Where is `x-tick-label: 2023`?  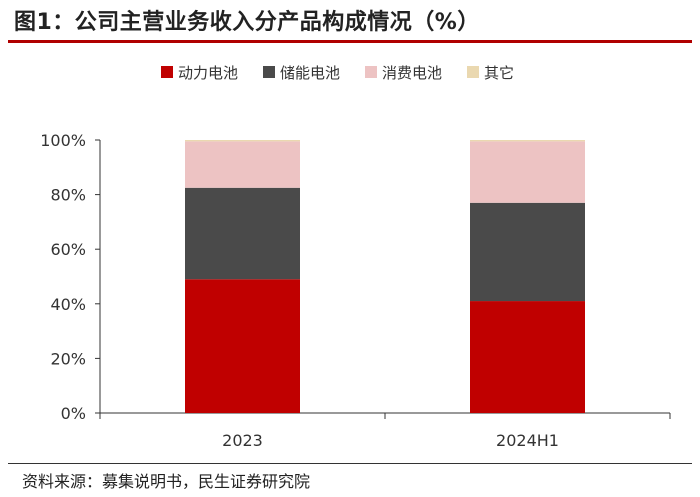
x-tick-label: 2023 is located at coordinates (242, 440).